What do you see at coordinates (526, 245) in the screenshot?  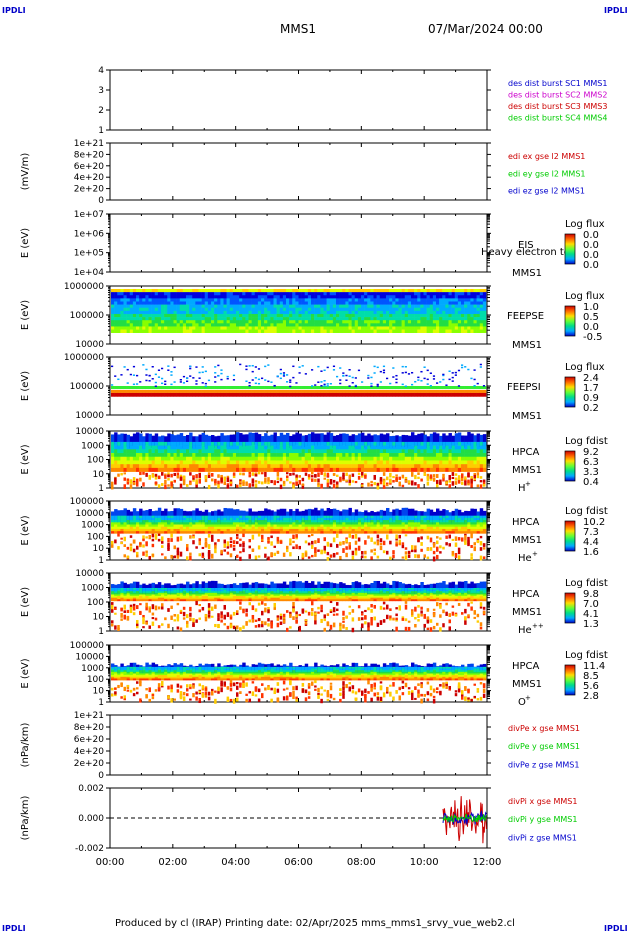 I see `instrument-label: EIS` at bounding box center [526, 245].